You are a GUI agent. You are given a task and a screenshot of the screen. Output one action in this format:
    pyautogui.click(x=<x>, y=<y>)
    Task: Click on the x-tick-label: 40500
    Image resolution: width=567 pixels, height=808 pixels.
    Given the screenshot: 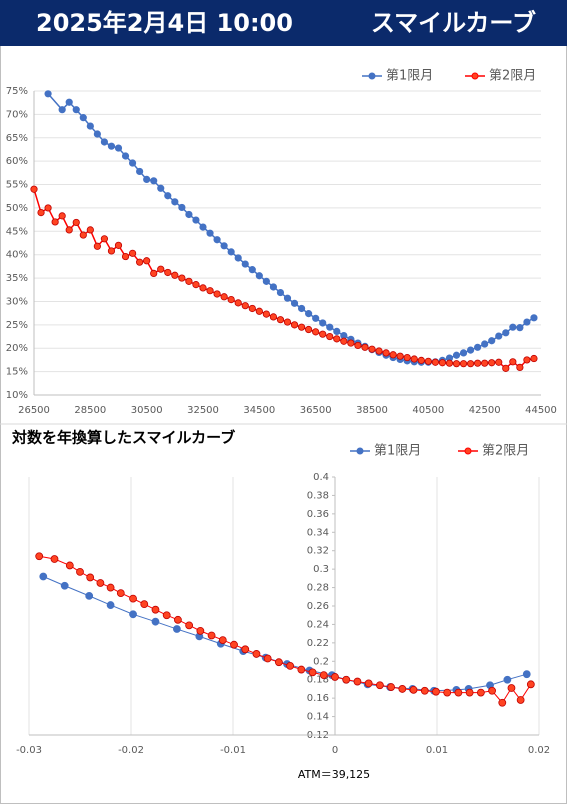 What is the action you would take?
    pyautogui.click(x=428, y=410)
    